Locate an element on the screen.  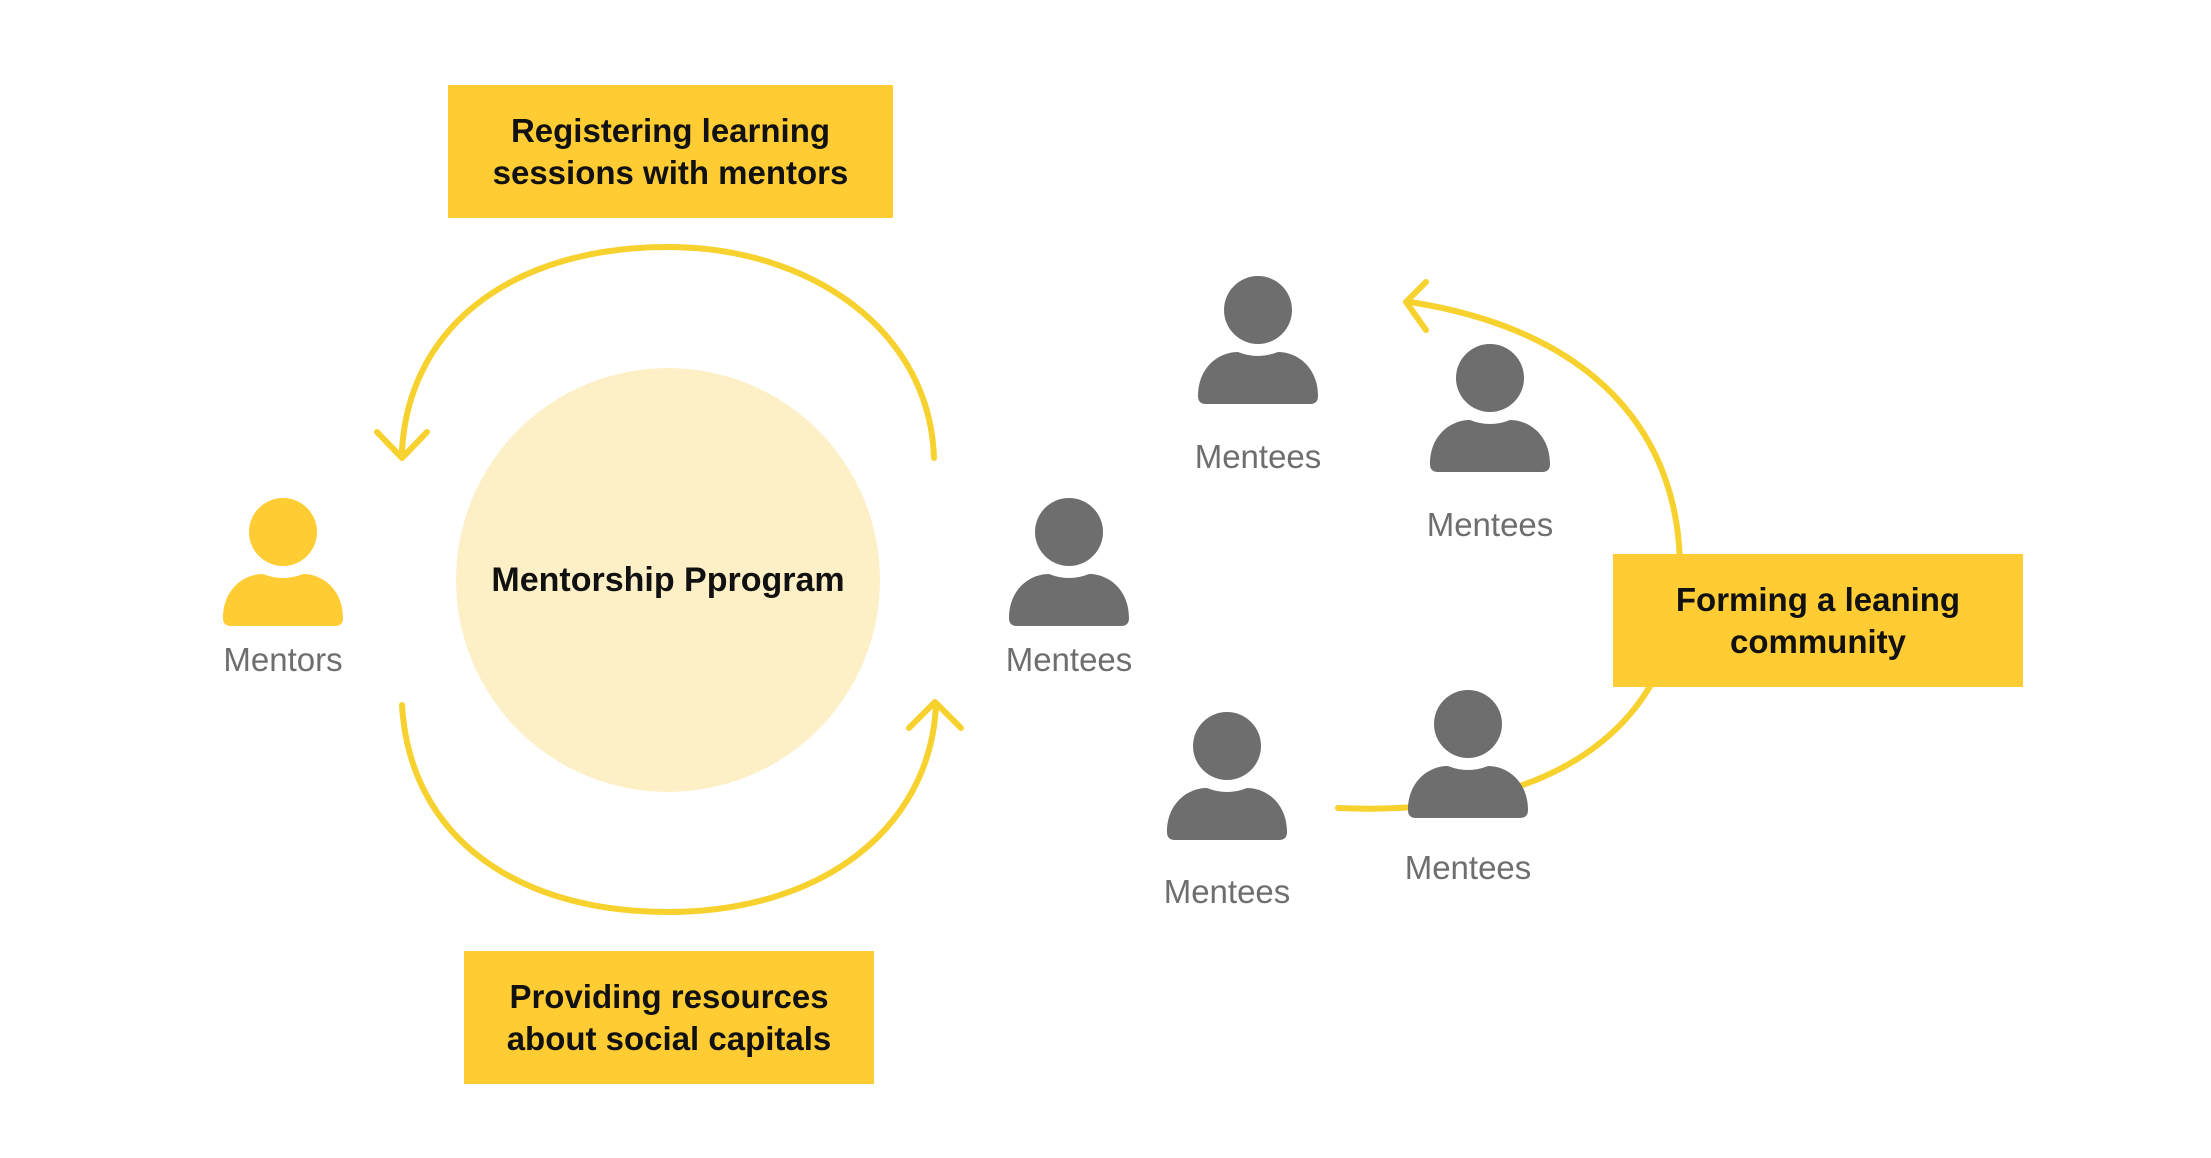
top-cycle-arrow is located at coordinates (668, 352).